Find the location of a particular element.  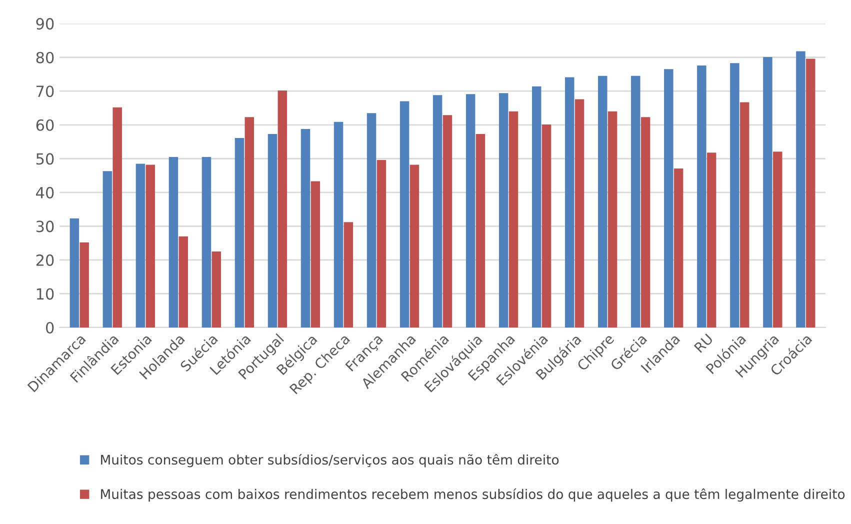

legend-label: Muitos conseguem obter subsídios/serviços aos quais não têm direito is located at coordinates (330, 461).